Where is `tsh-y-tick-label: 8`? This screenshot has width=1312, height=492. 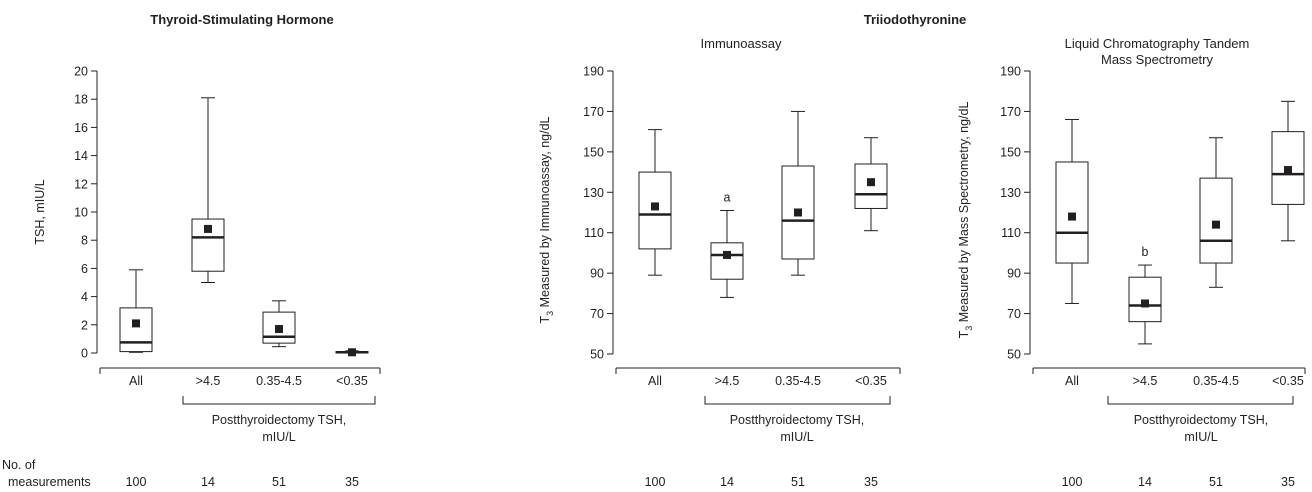
tsh-y-tick-label: 8 is located at coordinates (84, 241).